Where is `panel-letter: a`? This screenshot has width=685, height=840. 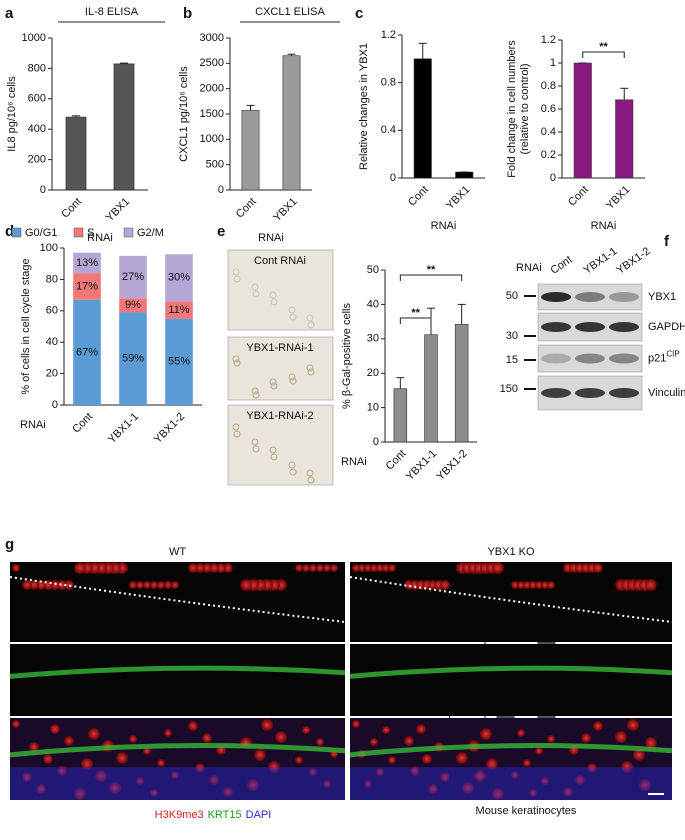 panel-letter: a is located at coordinates (9, 13).